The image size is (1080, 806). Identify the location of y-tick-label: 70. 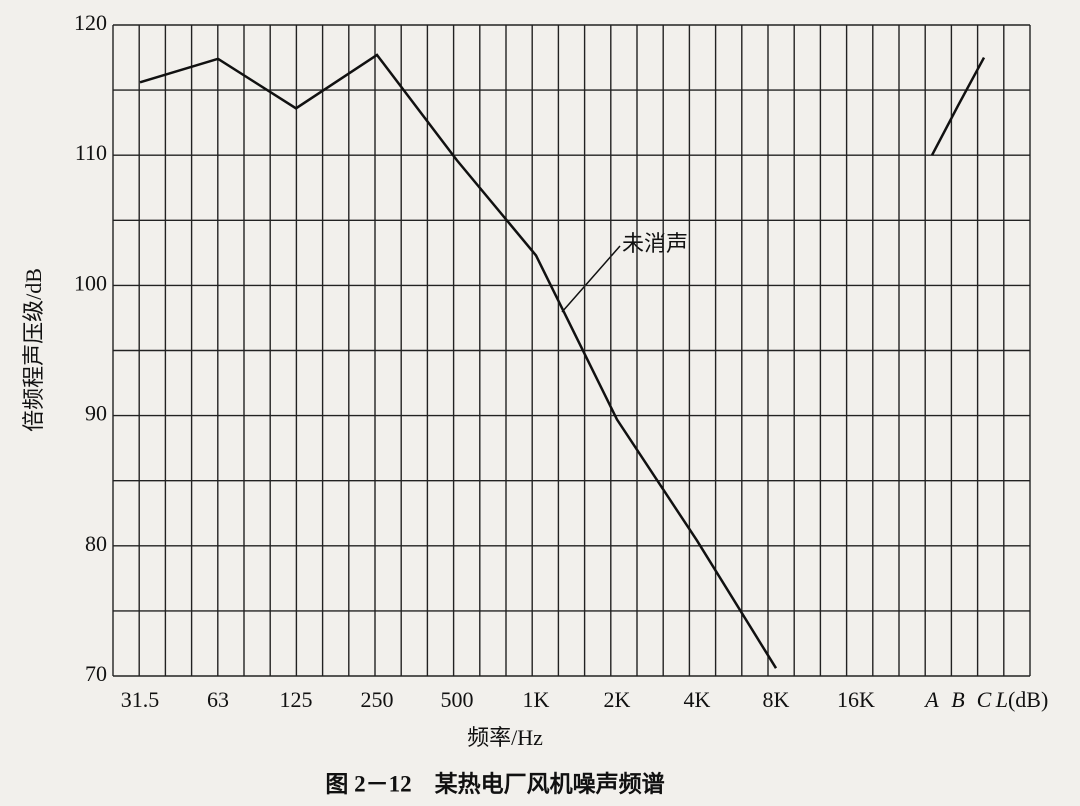
(96, 673).